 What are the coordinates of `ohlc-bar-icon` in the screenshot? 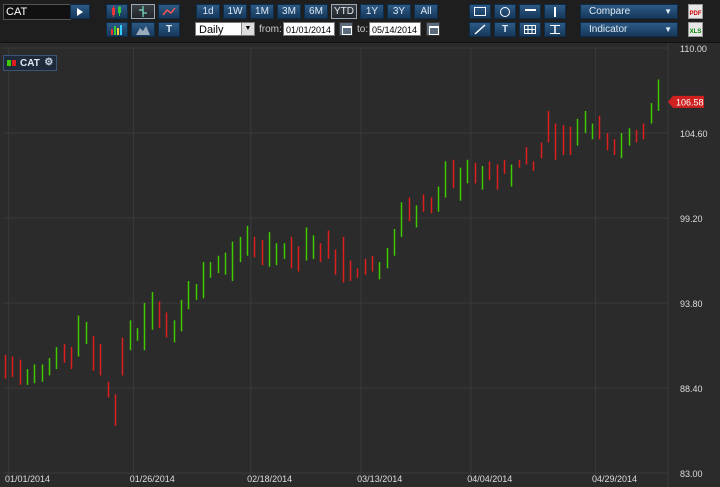 It's located at (143, 11).